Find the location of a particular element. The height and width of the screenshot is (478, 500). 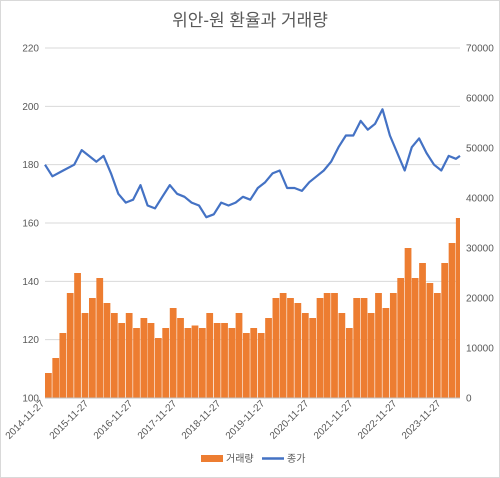

chart-title: 위안-원 환율과 거래량 is located at coordinates (250, 20).